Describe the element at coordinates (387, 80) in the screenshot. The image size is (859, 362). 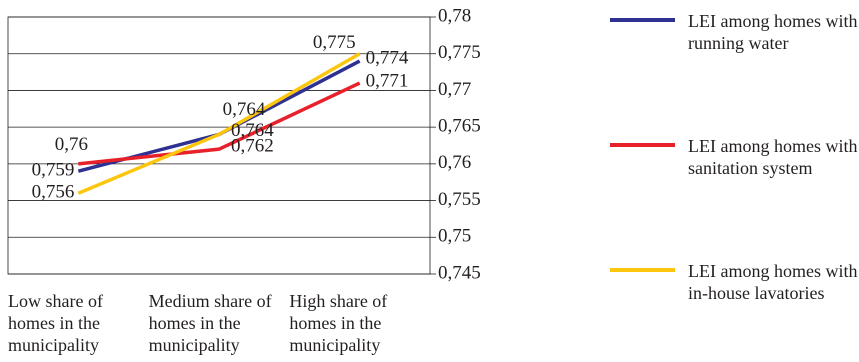
I see `data-label: 0,771` at that location.